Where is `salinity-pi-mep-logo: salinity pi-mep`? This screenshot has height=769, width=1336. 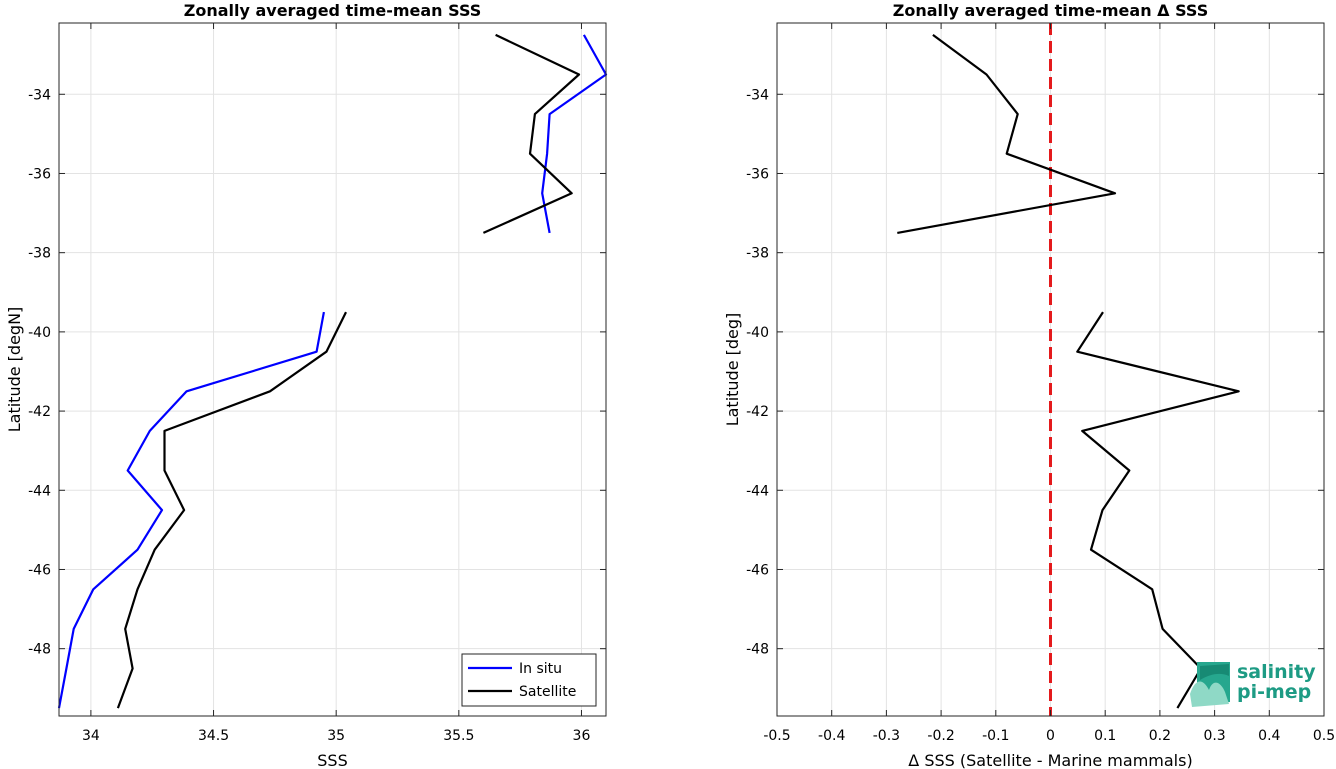 salinity-pi-mep-logo: salinity pi-mep is located at coordinates (1253, 684).